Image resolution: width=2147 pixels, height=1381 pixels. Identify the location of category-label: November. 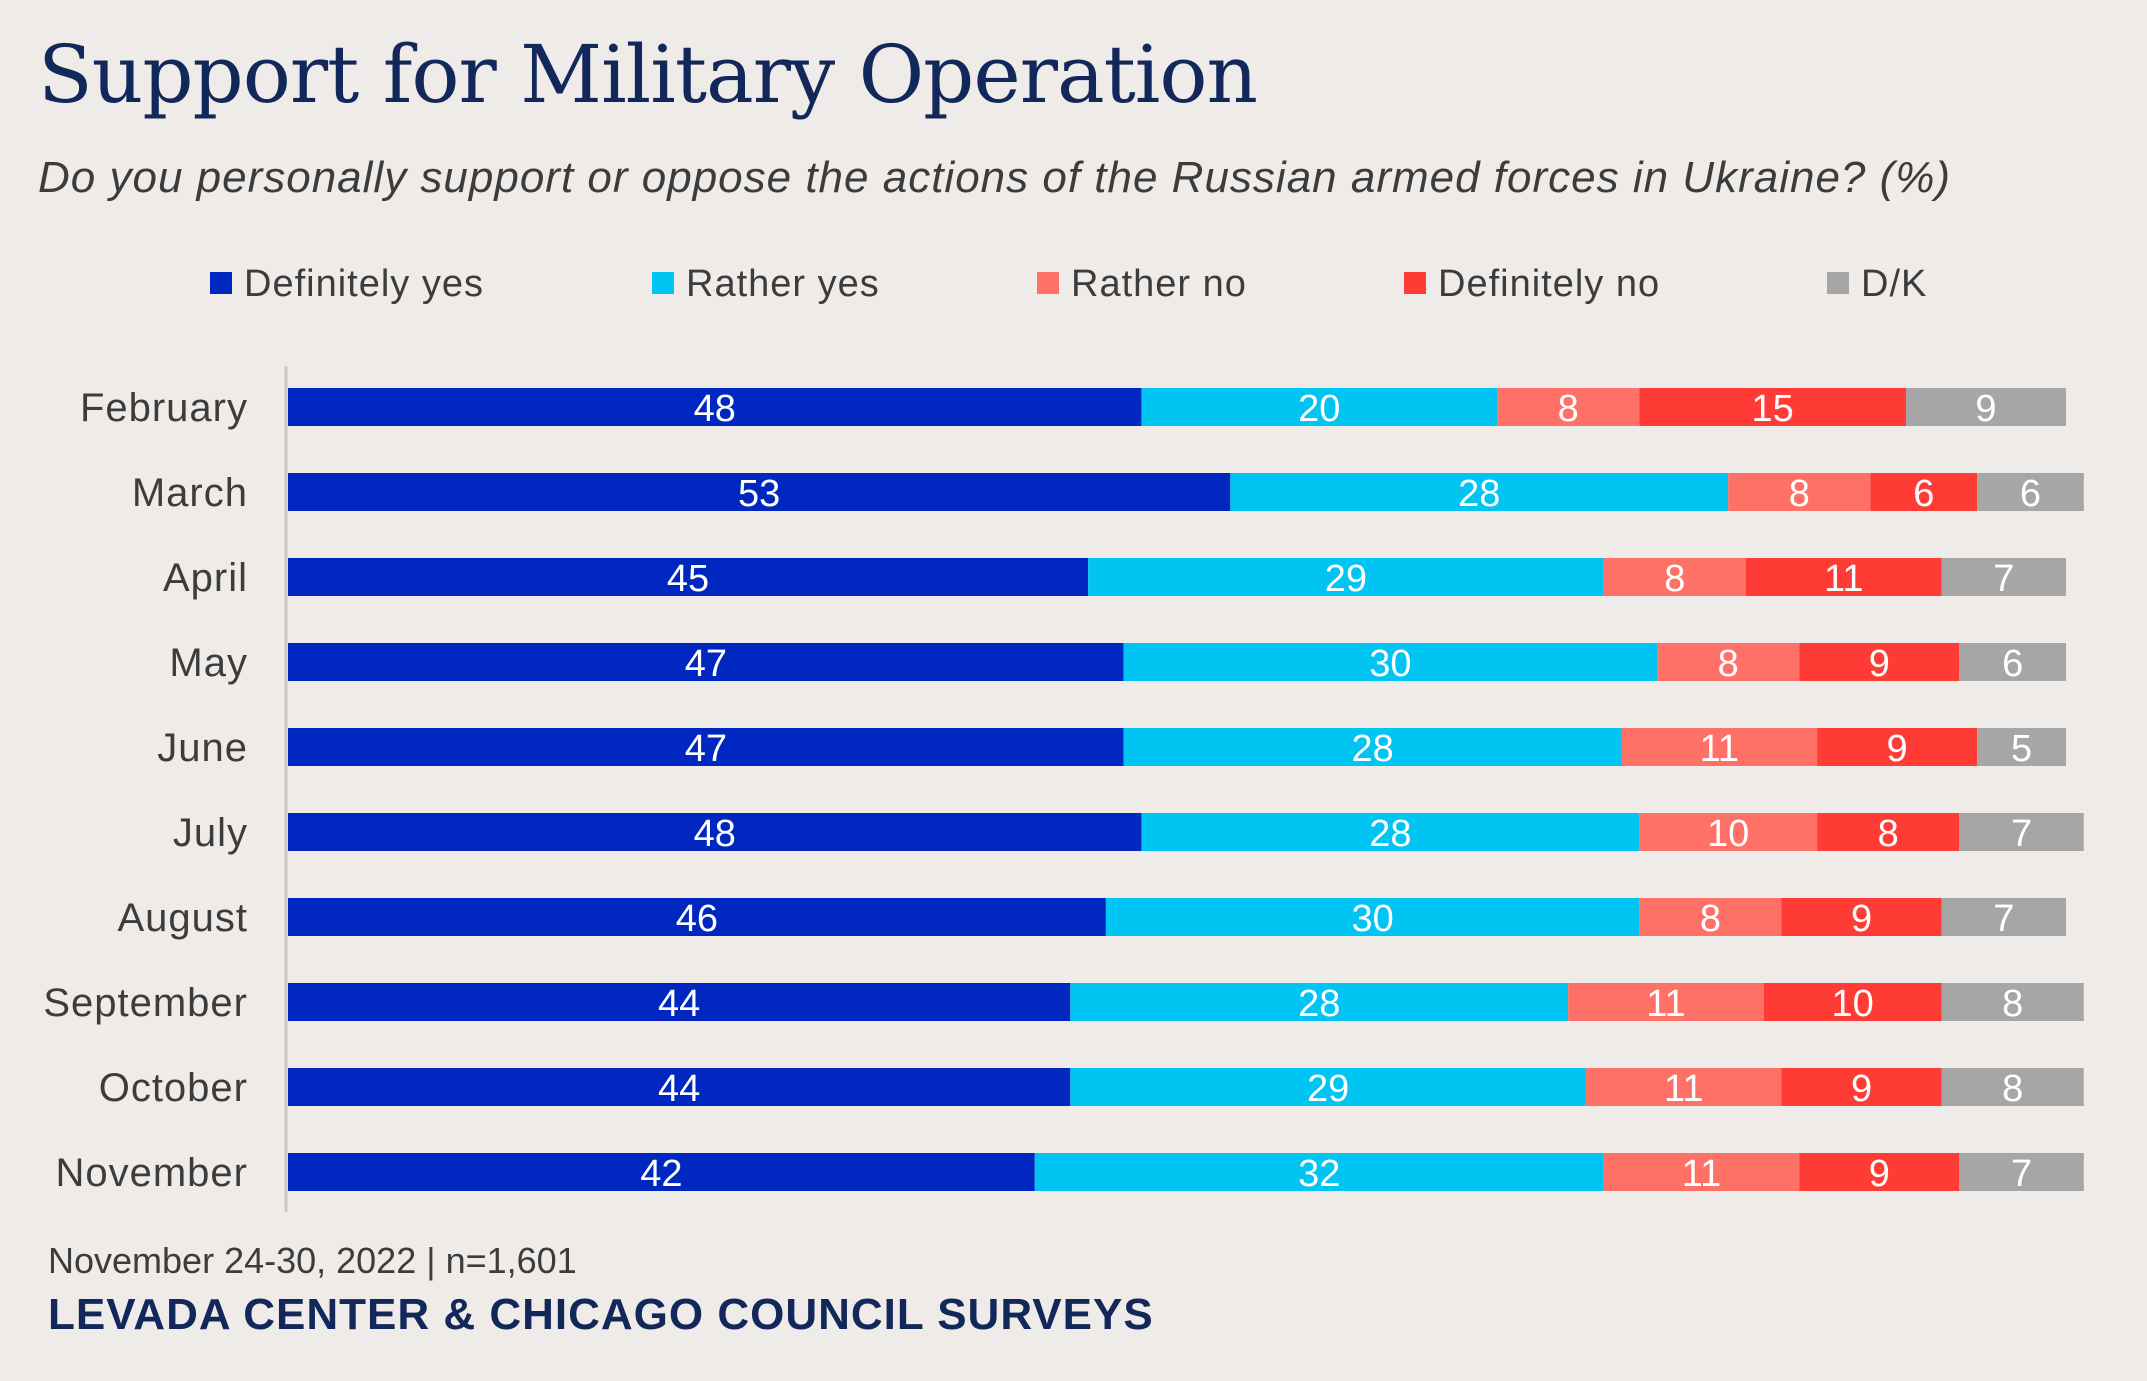
(151, 1173).